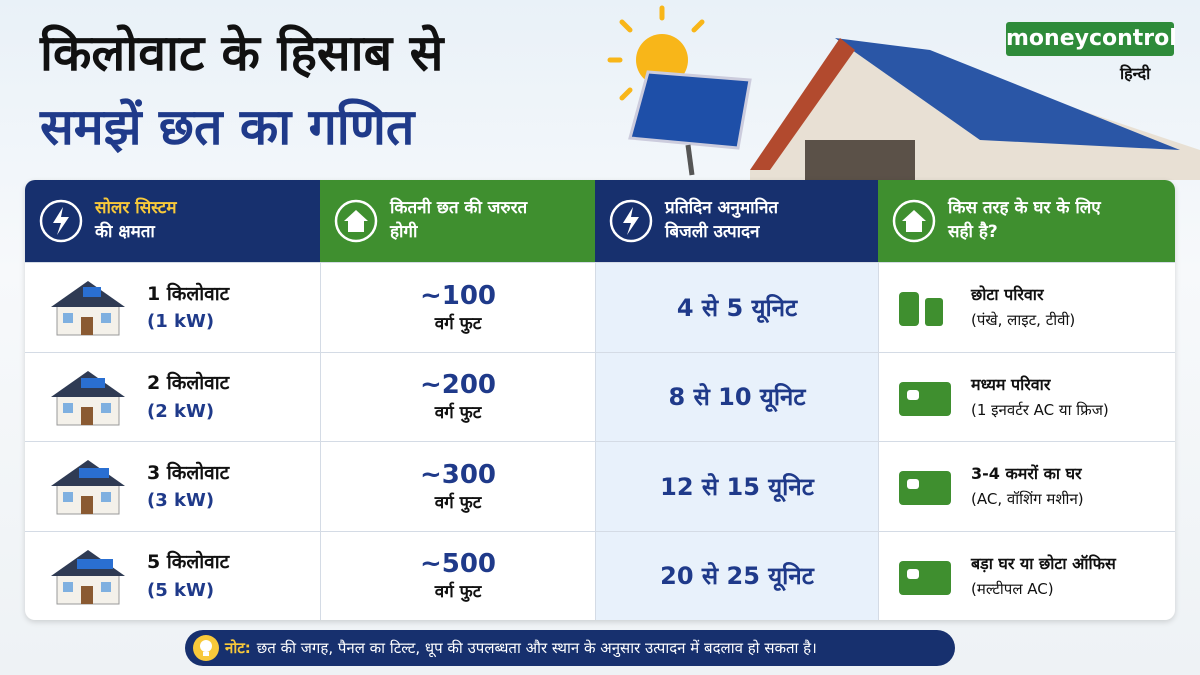 Image resolution: width=1200 pixels, height=675 pixels. I want to click on header-line: कितनी छत की जरुरत, so click(459, 208).